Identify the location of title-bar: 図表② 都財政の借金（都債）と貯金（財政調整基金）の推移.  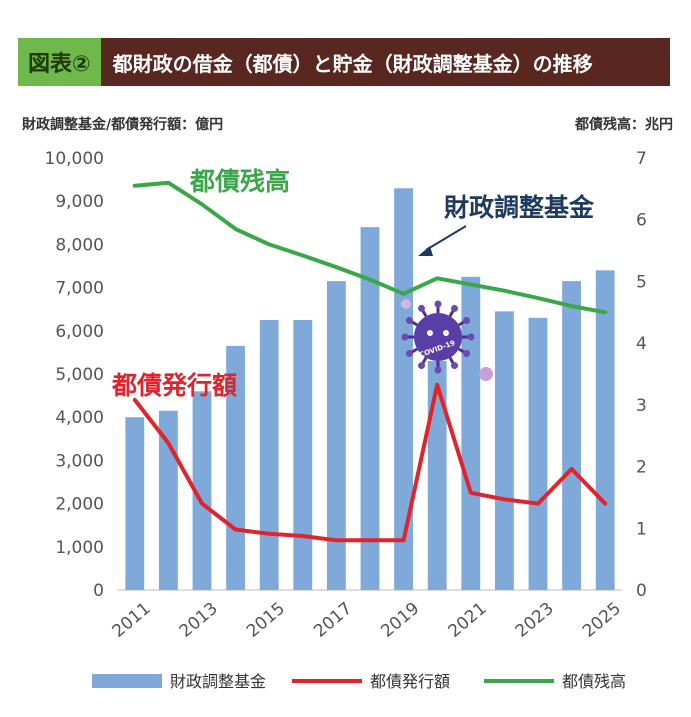
(344, 62).